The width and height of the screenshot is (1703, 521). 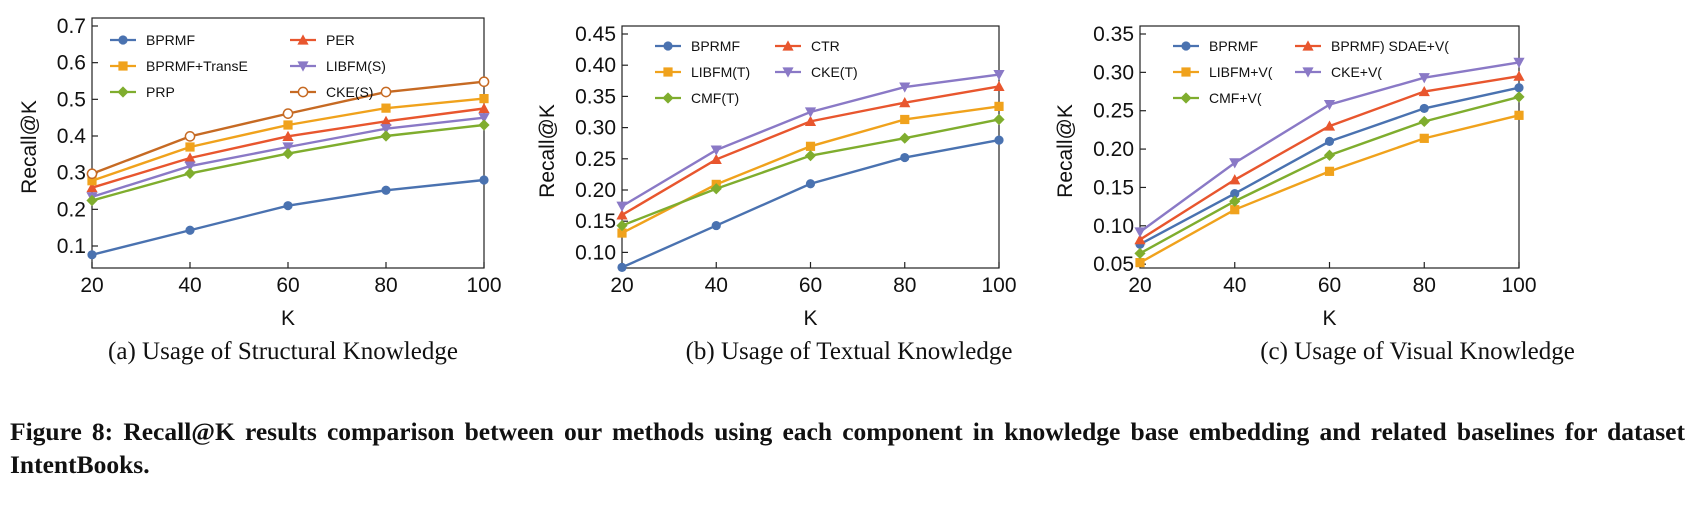 I want to click on y-tick-label: 0.35, so click(x=1113, y=34).